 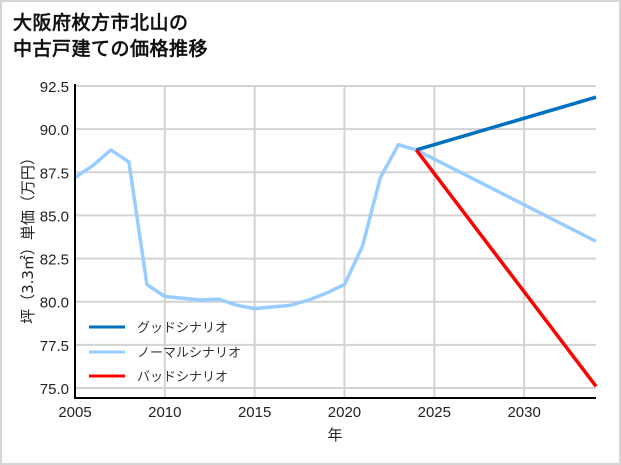 What do you see at coordinates (54, 346) in the screenshot?
I see `y-tick-label: 77.5` at bounding box center [54, 346].